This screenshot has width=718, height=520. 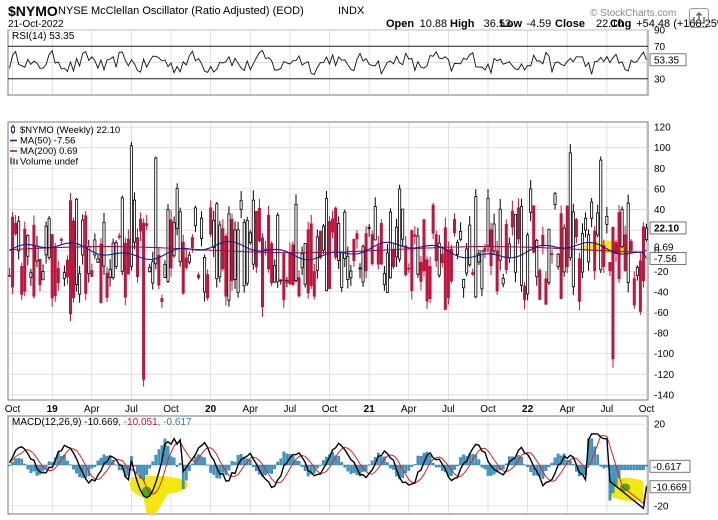 What do you see at coordinates (498, 24) in the screenshot?
I see `ohlc-value: 36.53` at bounding box center [498, 24].